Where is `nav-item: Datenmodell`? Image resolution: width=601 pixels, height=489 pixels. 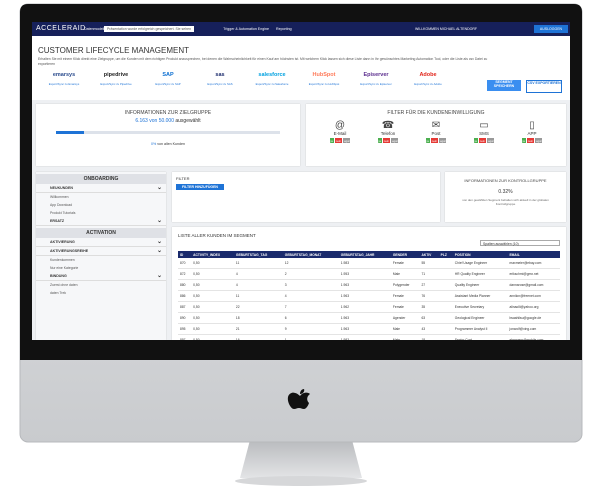 nav-item: Datenmodell is located at coordinates (94, 28).